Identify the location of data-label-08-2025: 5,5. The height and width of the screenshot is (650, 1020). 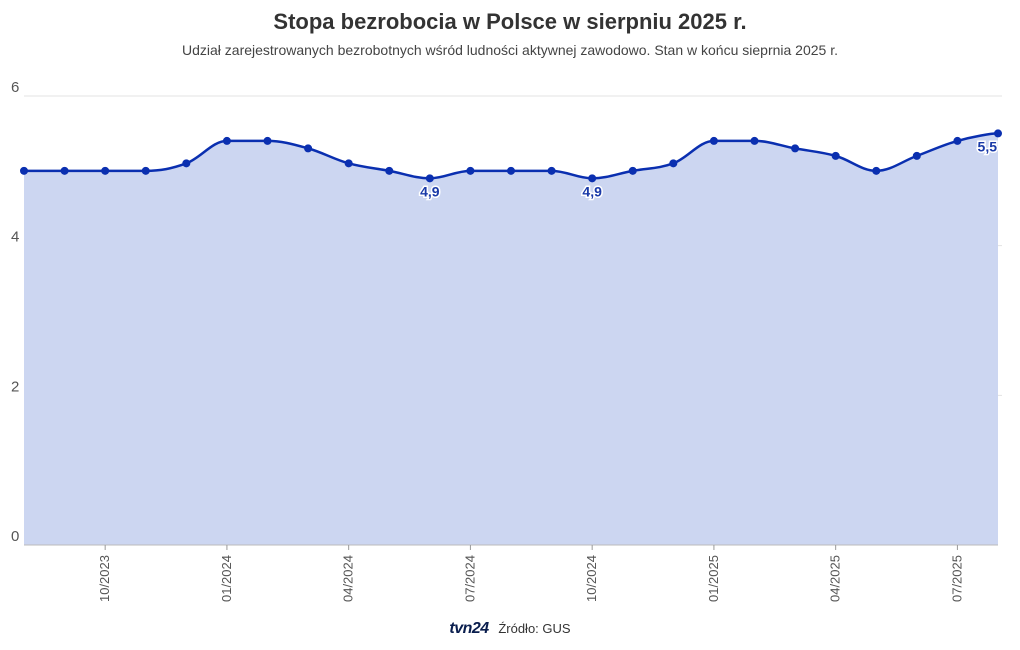
(988, 146).